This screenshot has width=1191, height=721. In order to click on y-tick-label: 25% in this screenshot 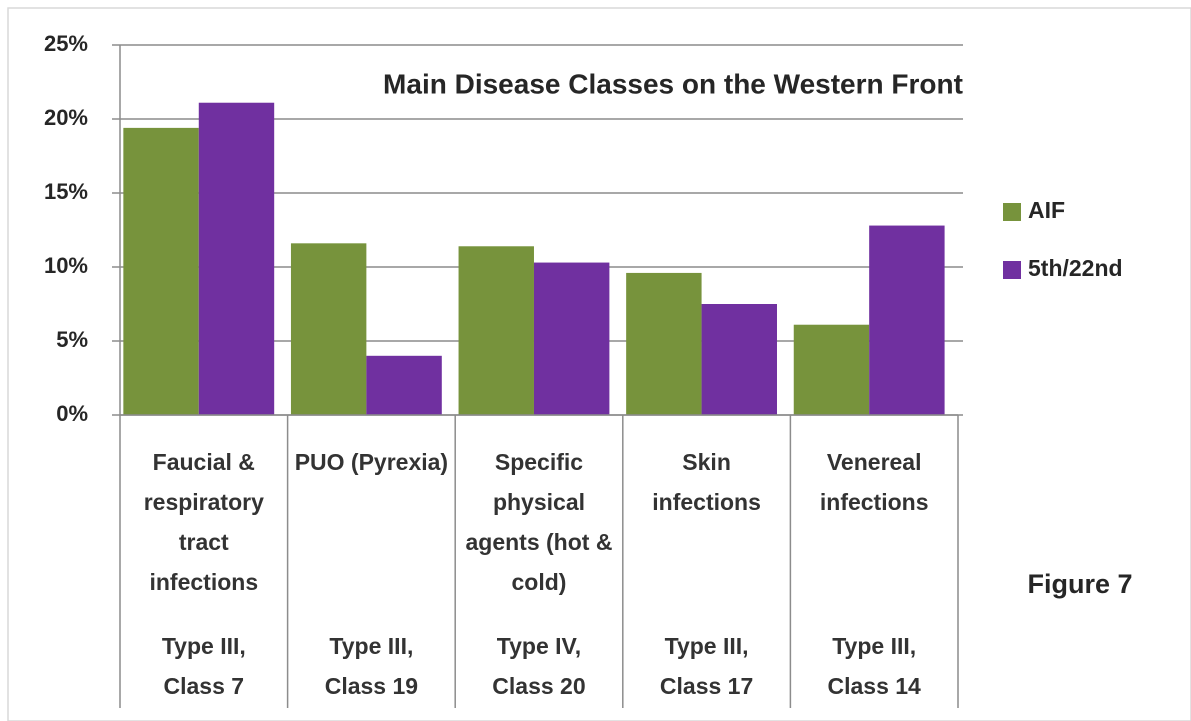, I will do `click(66, 43)`.